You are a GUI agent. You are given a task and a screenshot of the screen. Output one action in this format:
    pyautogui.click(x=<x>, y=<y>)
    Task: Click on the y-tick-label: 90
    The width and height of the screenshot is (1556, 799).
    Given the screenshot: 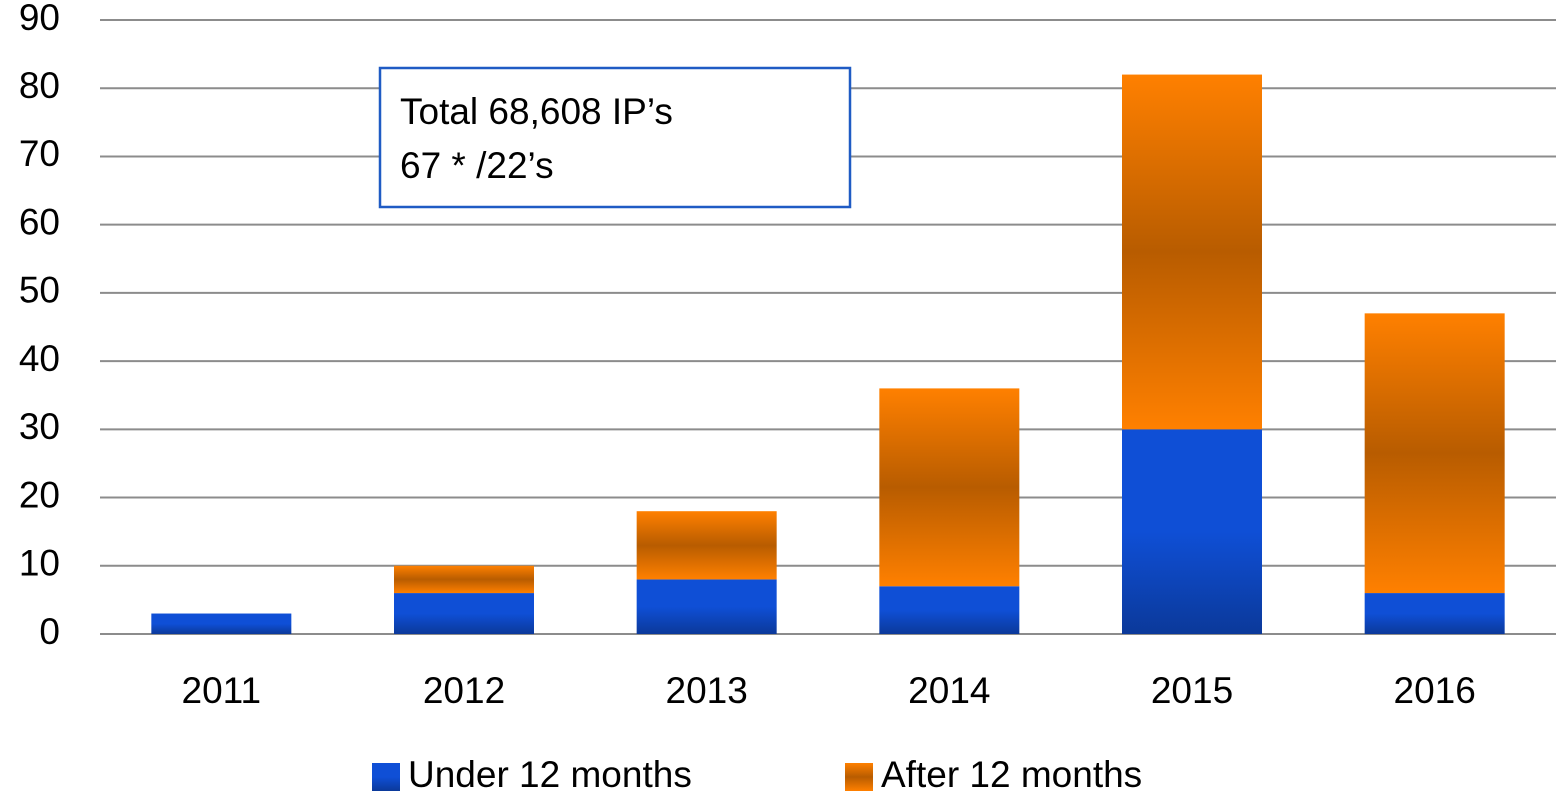 What is the action you would take?
    pyautogui.click(x=39, y=19)
    